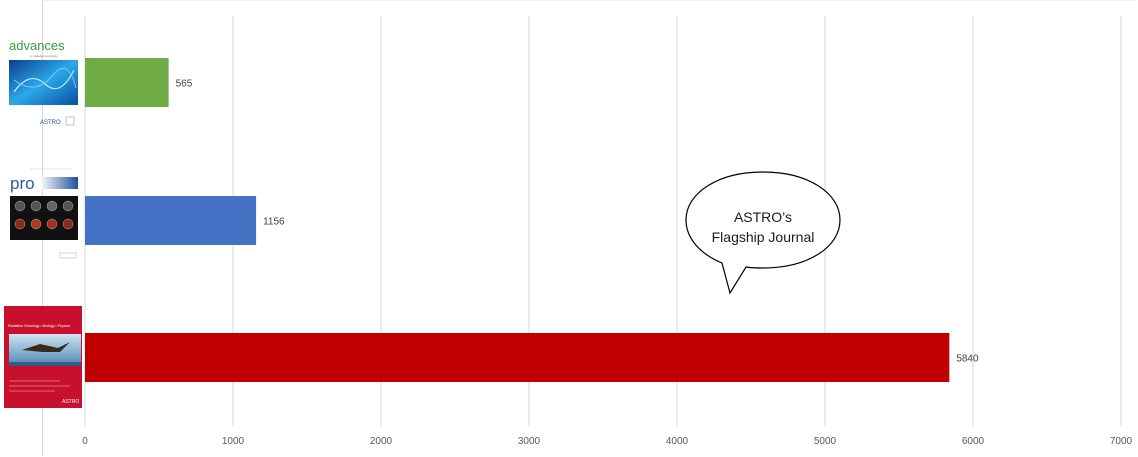 The image size is (1138, 457). What do you see at coordinates (825, 441) in the screenshot?
I see `x-tick-label: 5000` at bounding box center [825, 441].